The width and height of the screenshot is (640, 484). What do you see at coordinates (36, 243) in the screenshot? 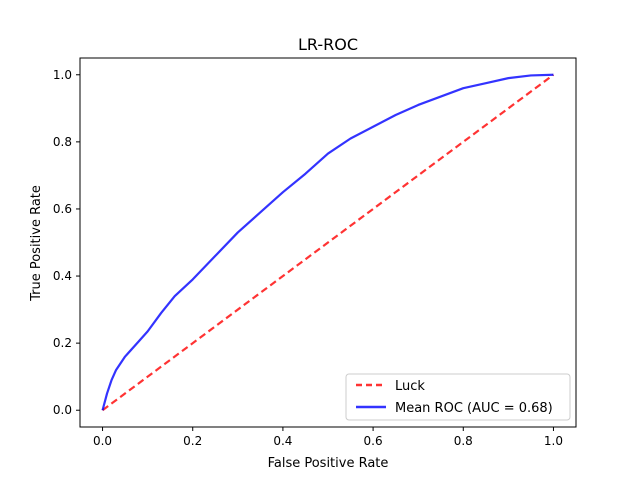
I see `y-axis-label: True Positive Rate` at bounding box center [36, 243].